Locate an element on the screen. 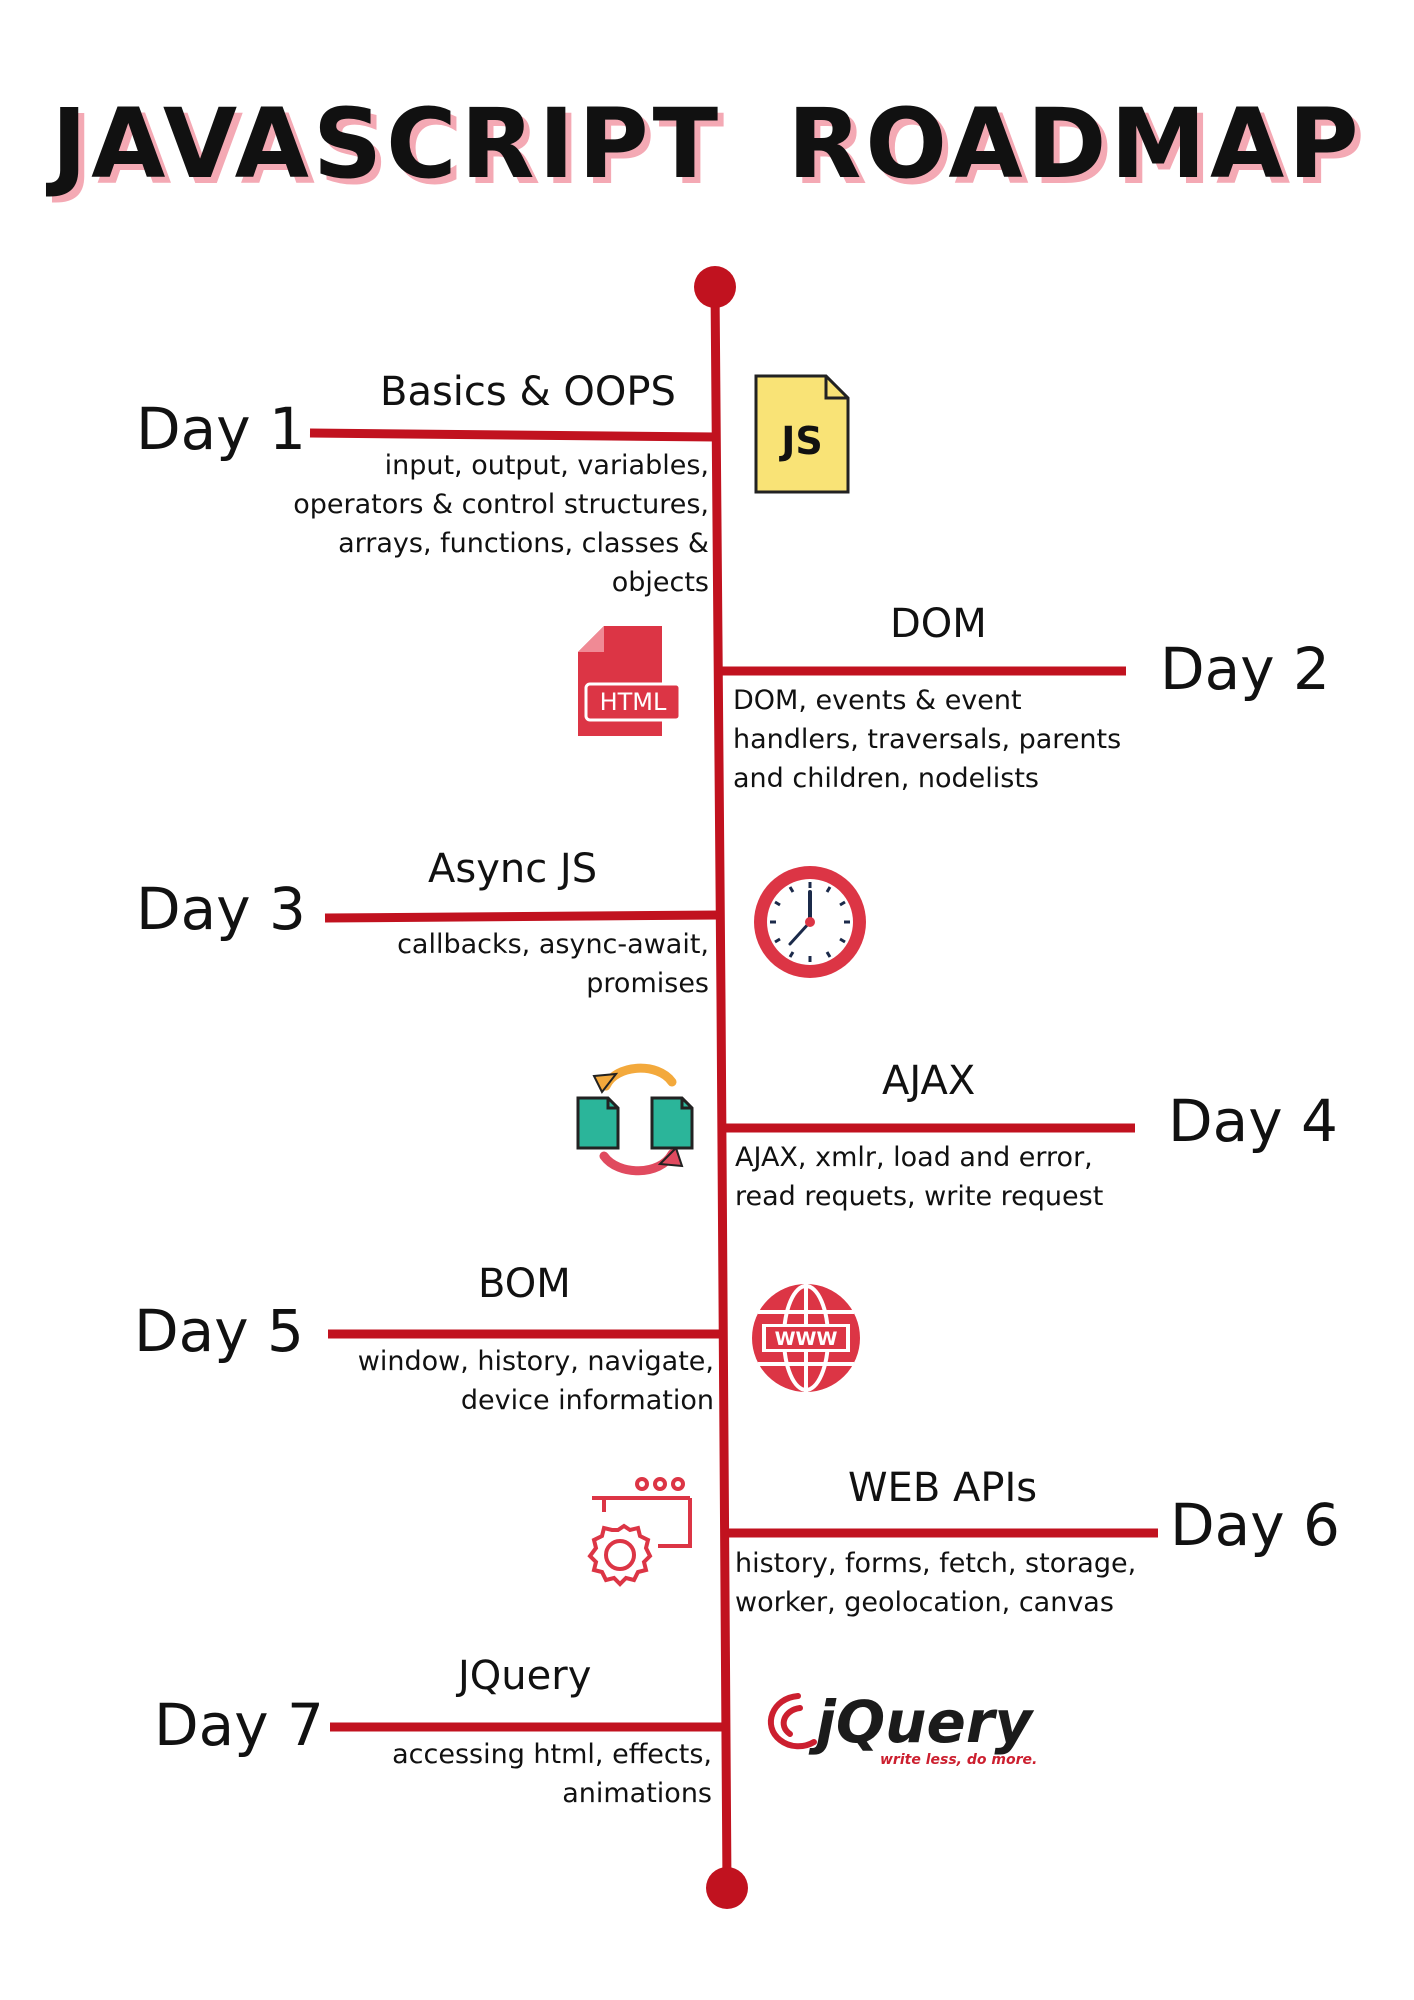  html-file-icon: HTML is located at coordinates (630, 681).